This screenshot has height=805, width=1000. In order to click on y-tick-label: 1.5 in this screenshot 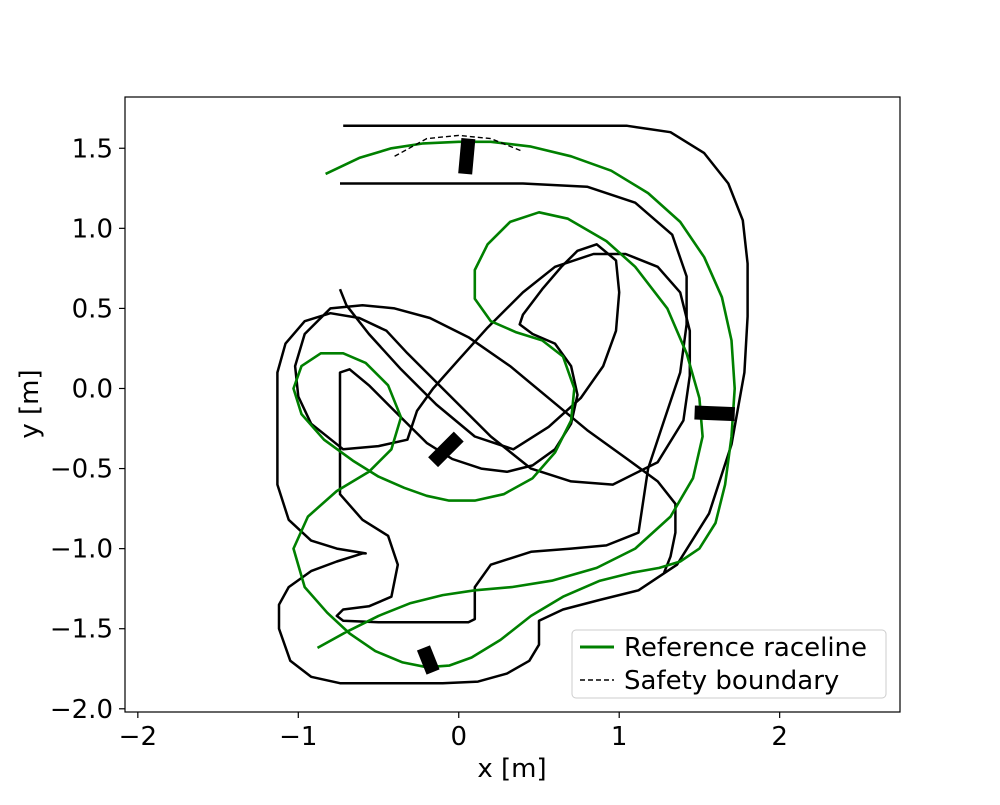, I will do `click(92, 149)`.